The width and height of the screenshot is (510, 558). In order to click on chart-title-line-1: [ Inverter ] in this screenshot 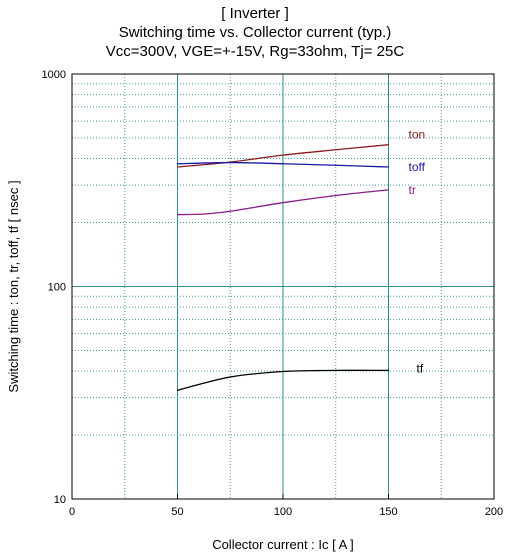, I will do `click(255, 13)`.